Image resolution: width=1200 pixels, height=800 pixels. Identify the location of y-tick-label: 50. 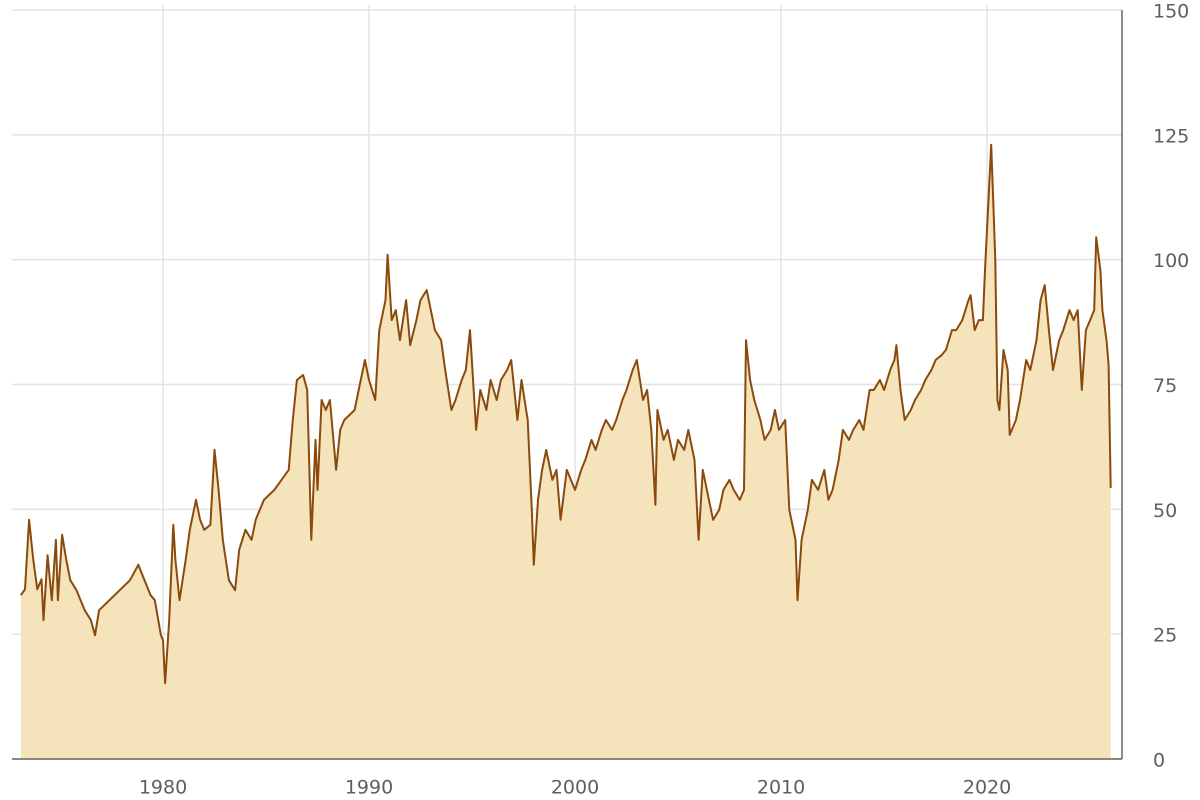
(1165, 511).